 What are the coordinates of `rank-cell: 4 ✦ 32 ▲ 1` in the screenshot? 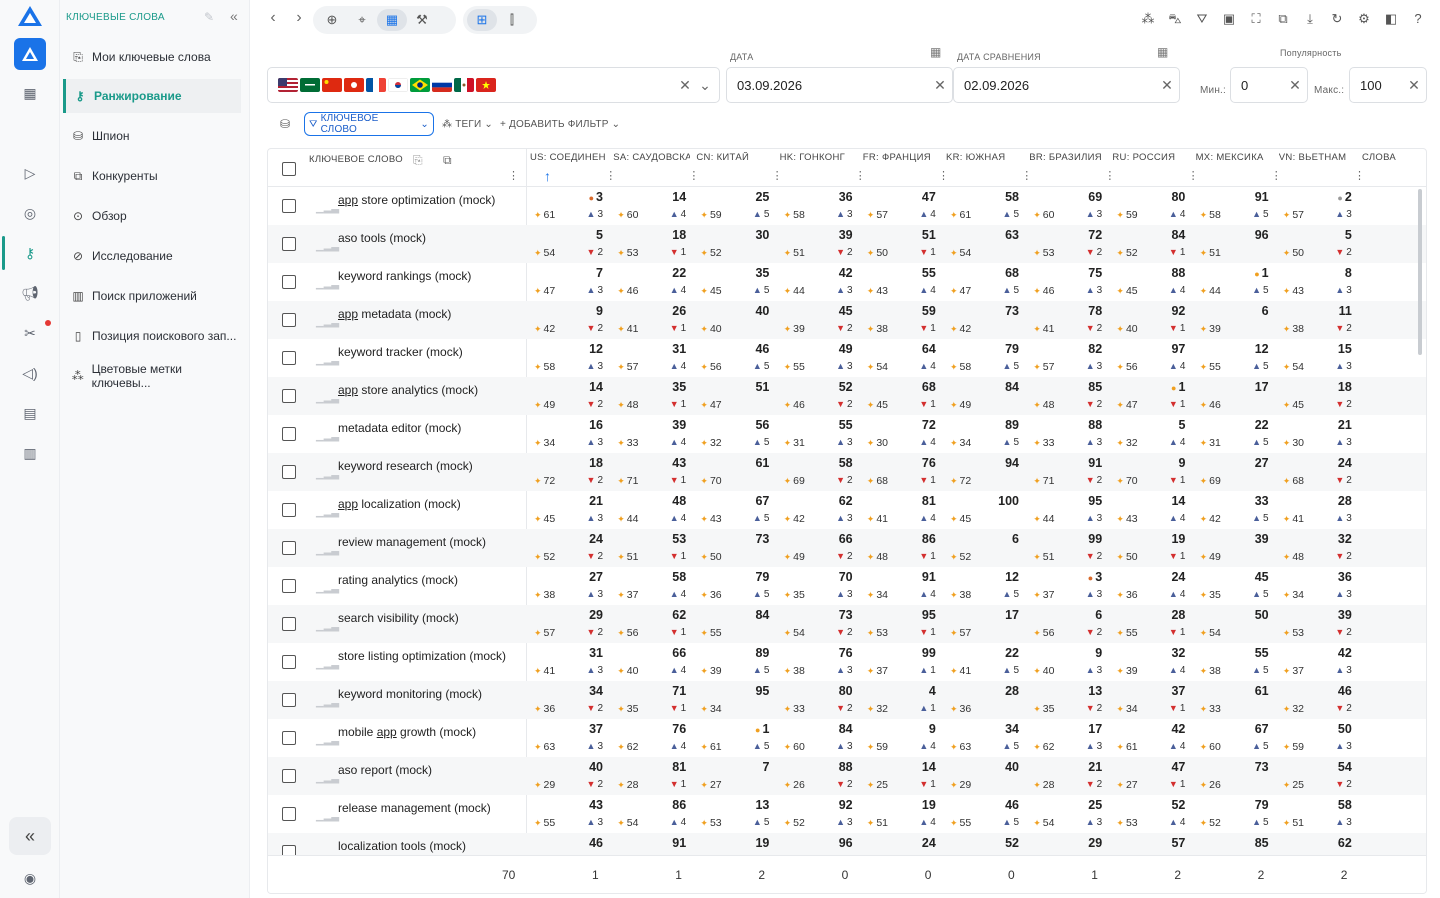 It's located at (900, 700).